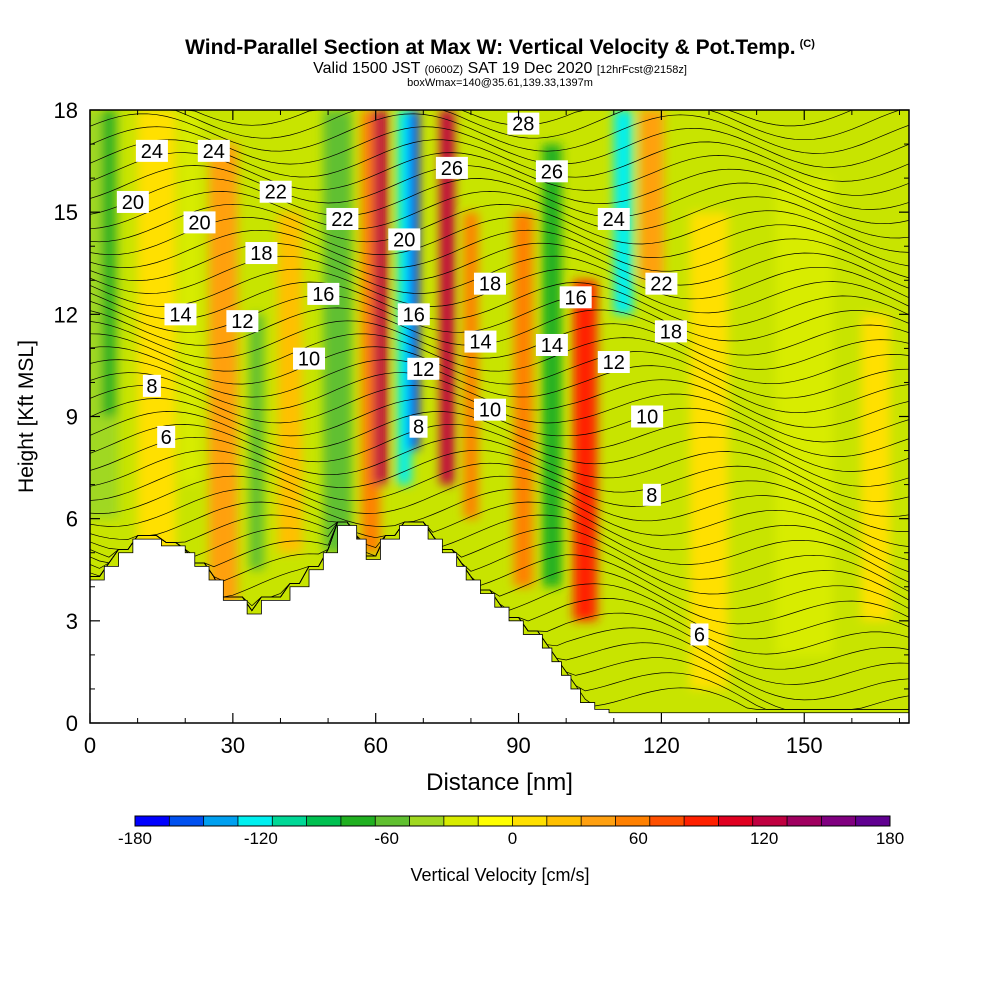 The width and height of the screenshot is (1000, 1000). I want to click on contour-label: 28, so click(523, 125).